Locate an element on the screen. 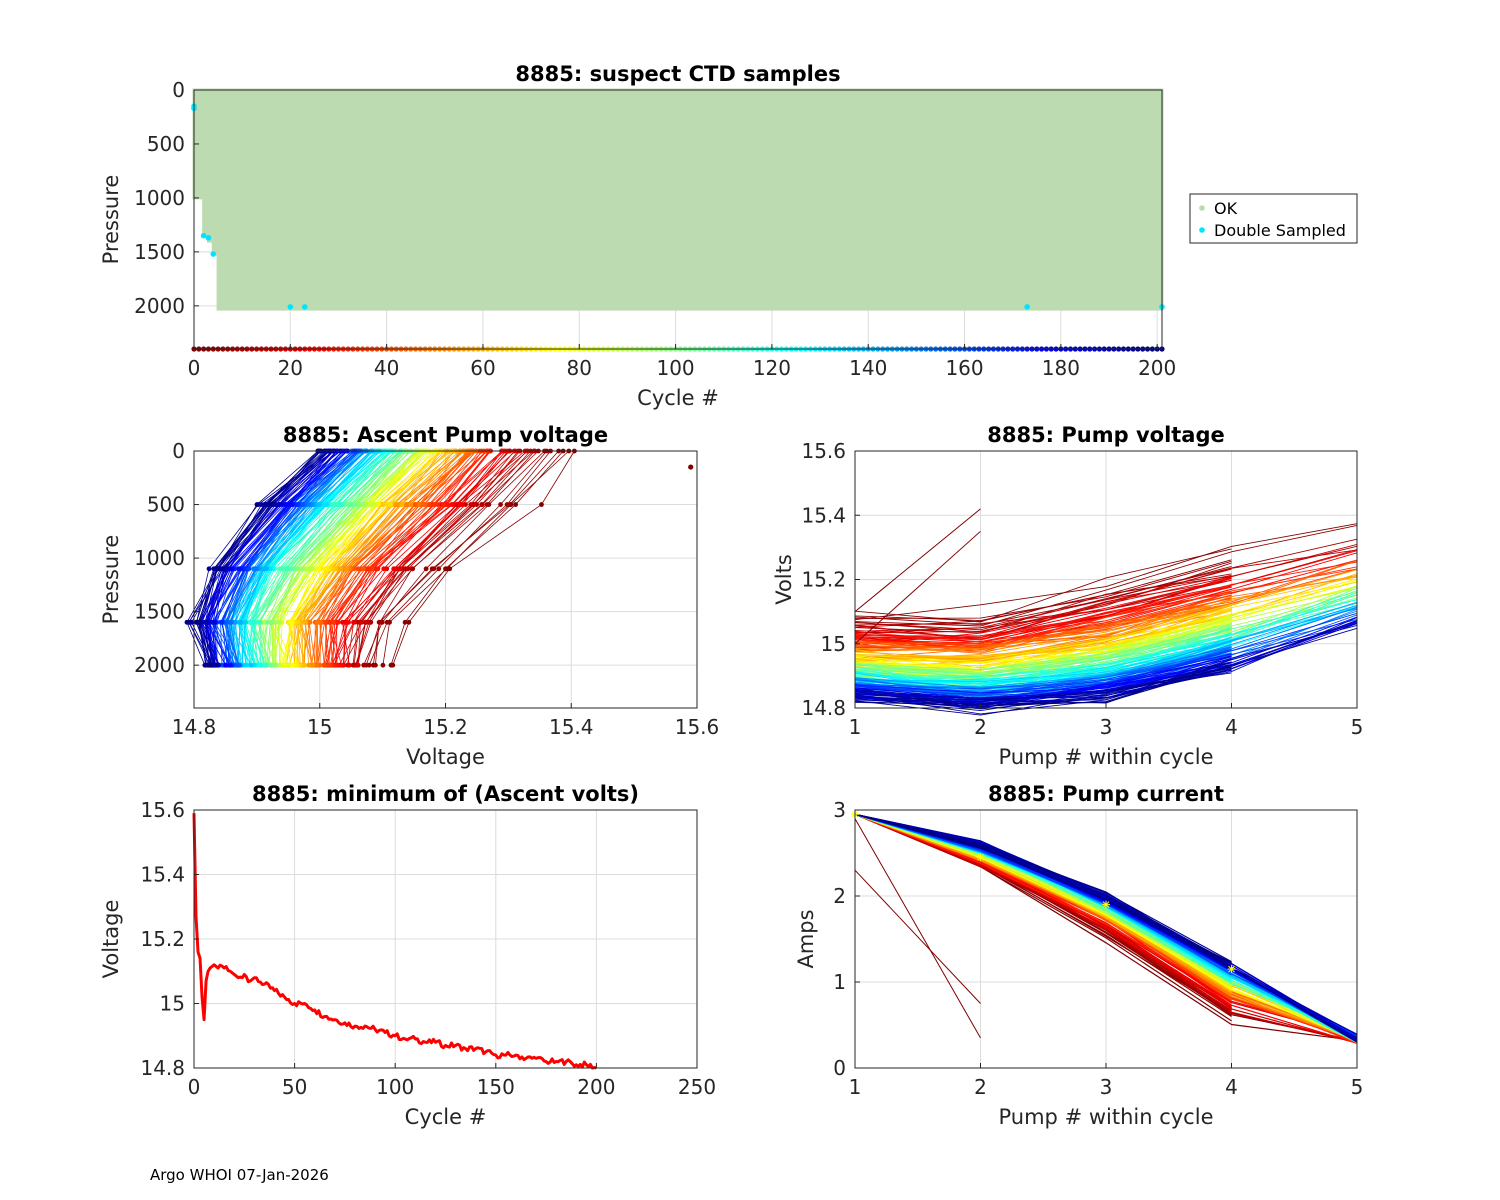 The height and width of the screenshot is (1200, 1500). x-tick-label: 60 is located at coordinates (482, 368).